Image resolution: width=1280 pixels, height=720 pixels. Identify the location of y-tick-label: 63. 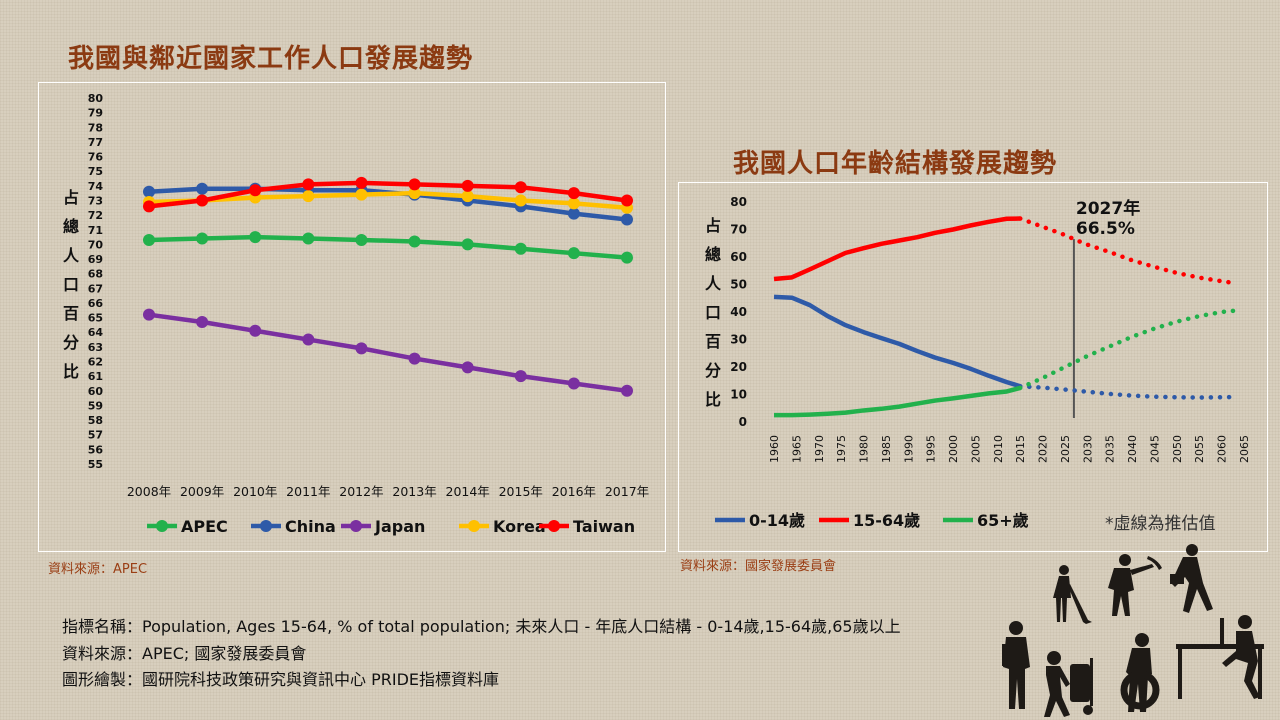
(95, 347).